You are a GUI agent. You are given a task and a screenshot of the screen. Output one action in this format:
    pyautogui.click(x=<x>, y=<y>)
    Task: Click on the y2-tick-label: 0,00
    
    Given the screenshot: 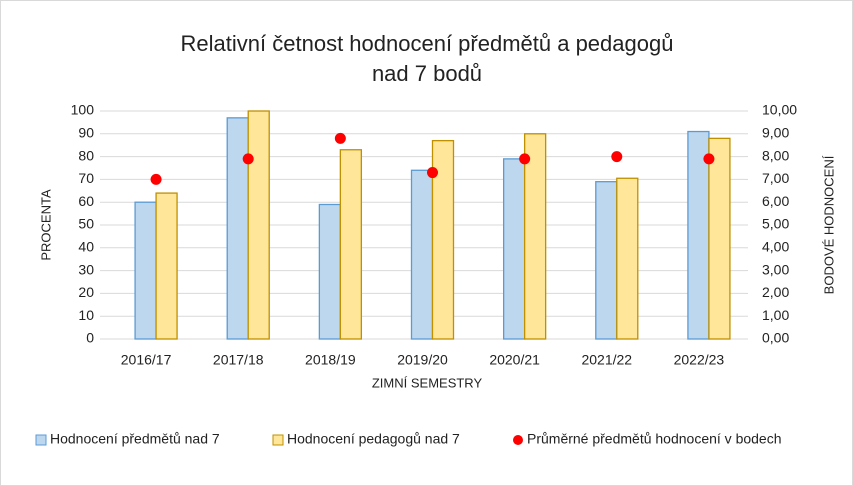 What is the action you would take?
    pyautogui.click(x=775, y=338)
    